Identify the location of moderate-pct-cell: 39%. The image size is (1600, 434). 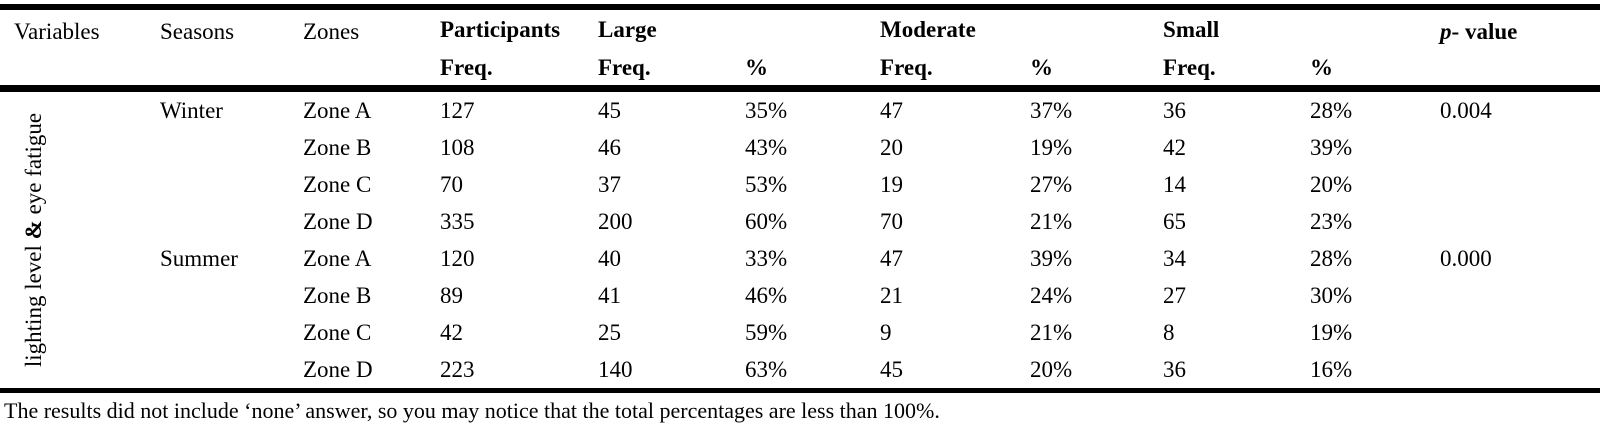
(1051, 258).